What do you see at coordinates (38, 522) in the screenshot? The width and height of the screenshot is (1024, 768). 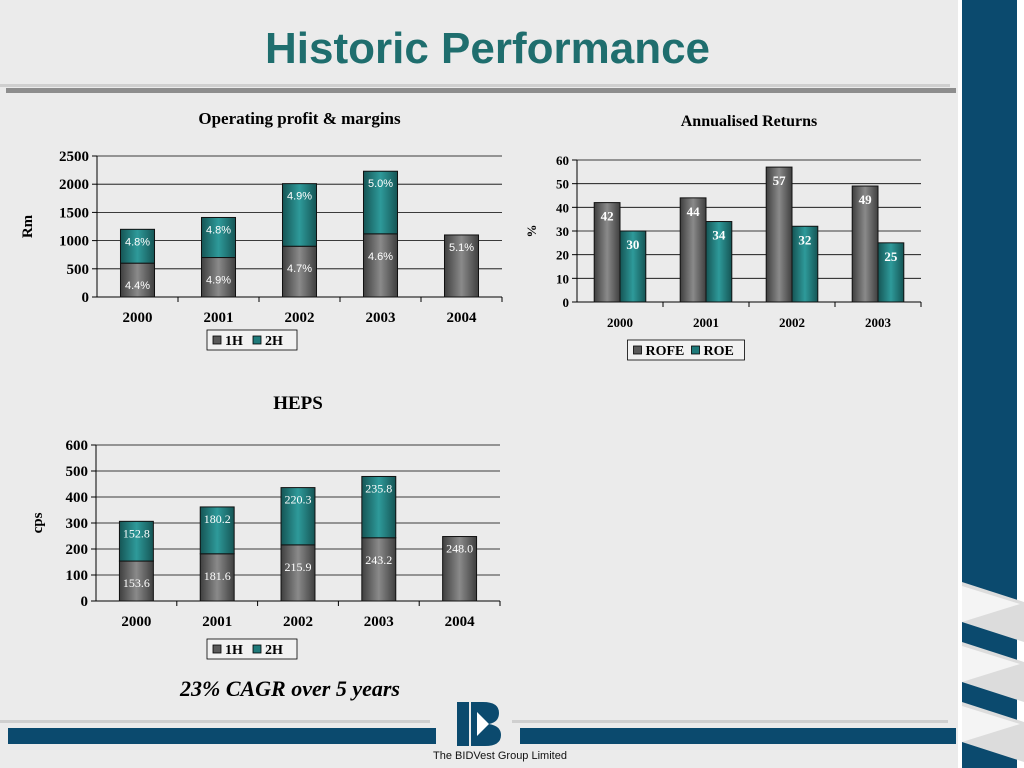 I see `y-axis-label: cps` at bounding box center [38, 522].